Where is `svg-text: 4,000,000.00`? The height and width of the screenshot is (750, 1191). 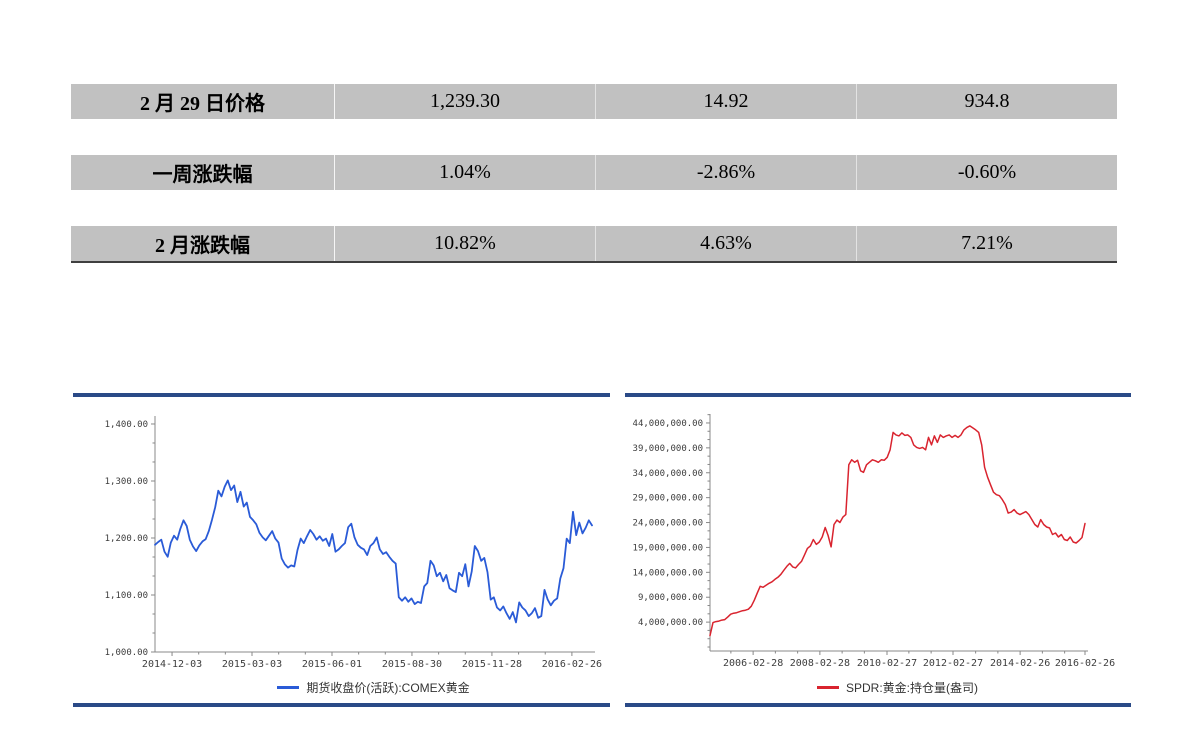
svg-text: 4,000,000.00 is located at coordinates (670, 623).